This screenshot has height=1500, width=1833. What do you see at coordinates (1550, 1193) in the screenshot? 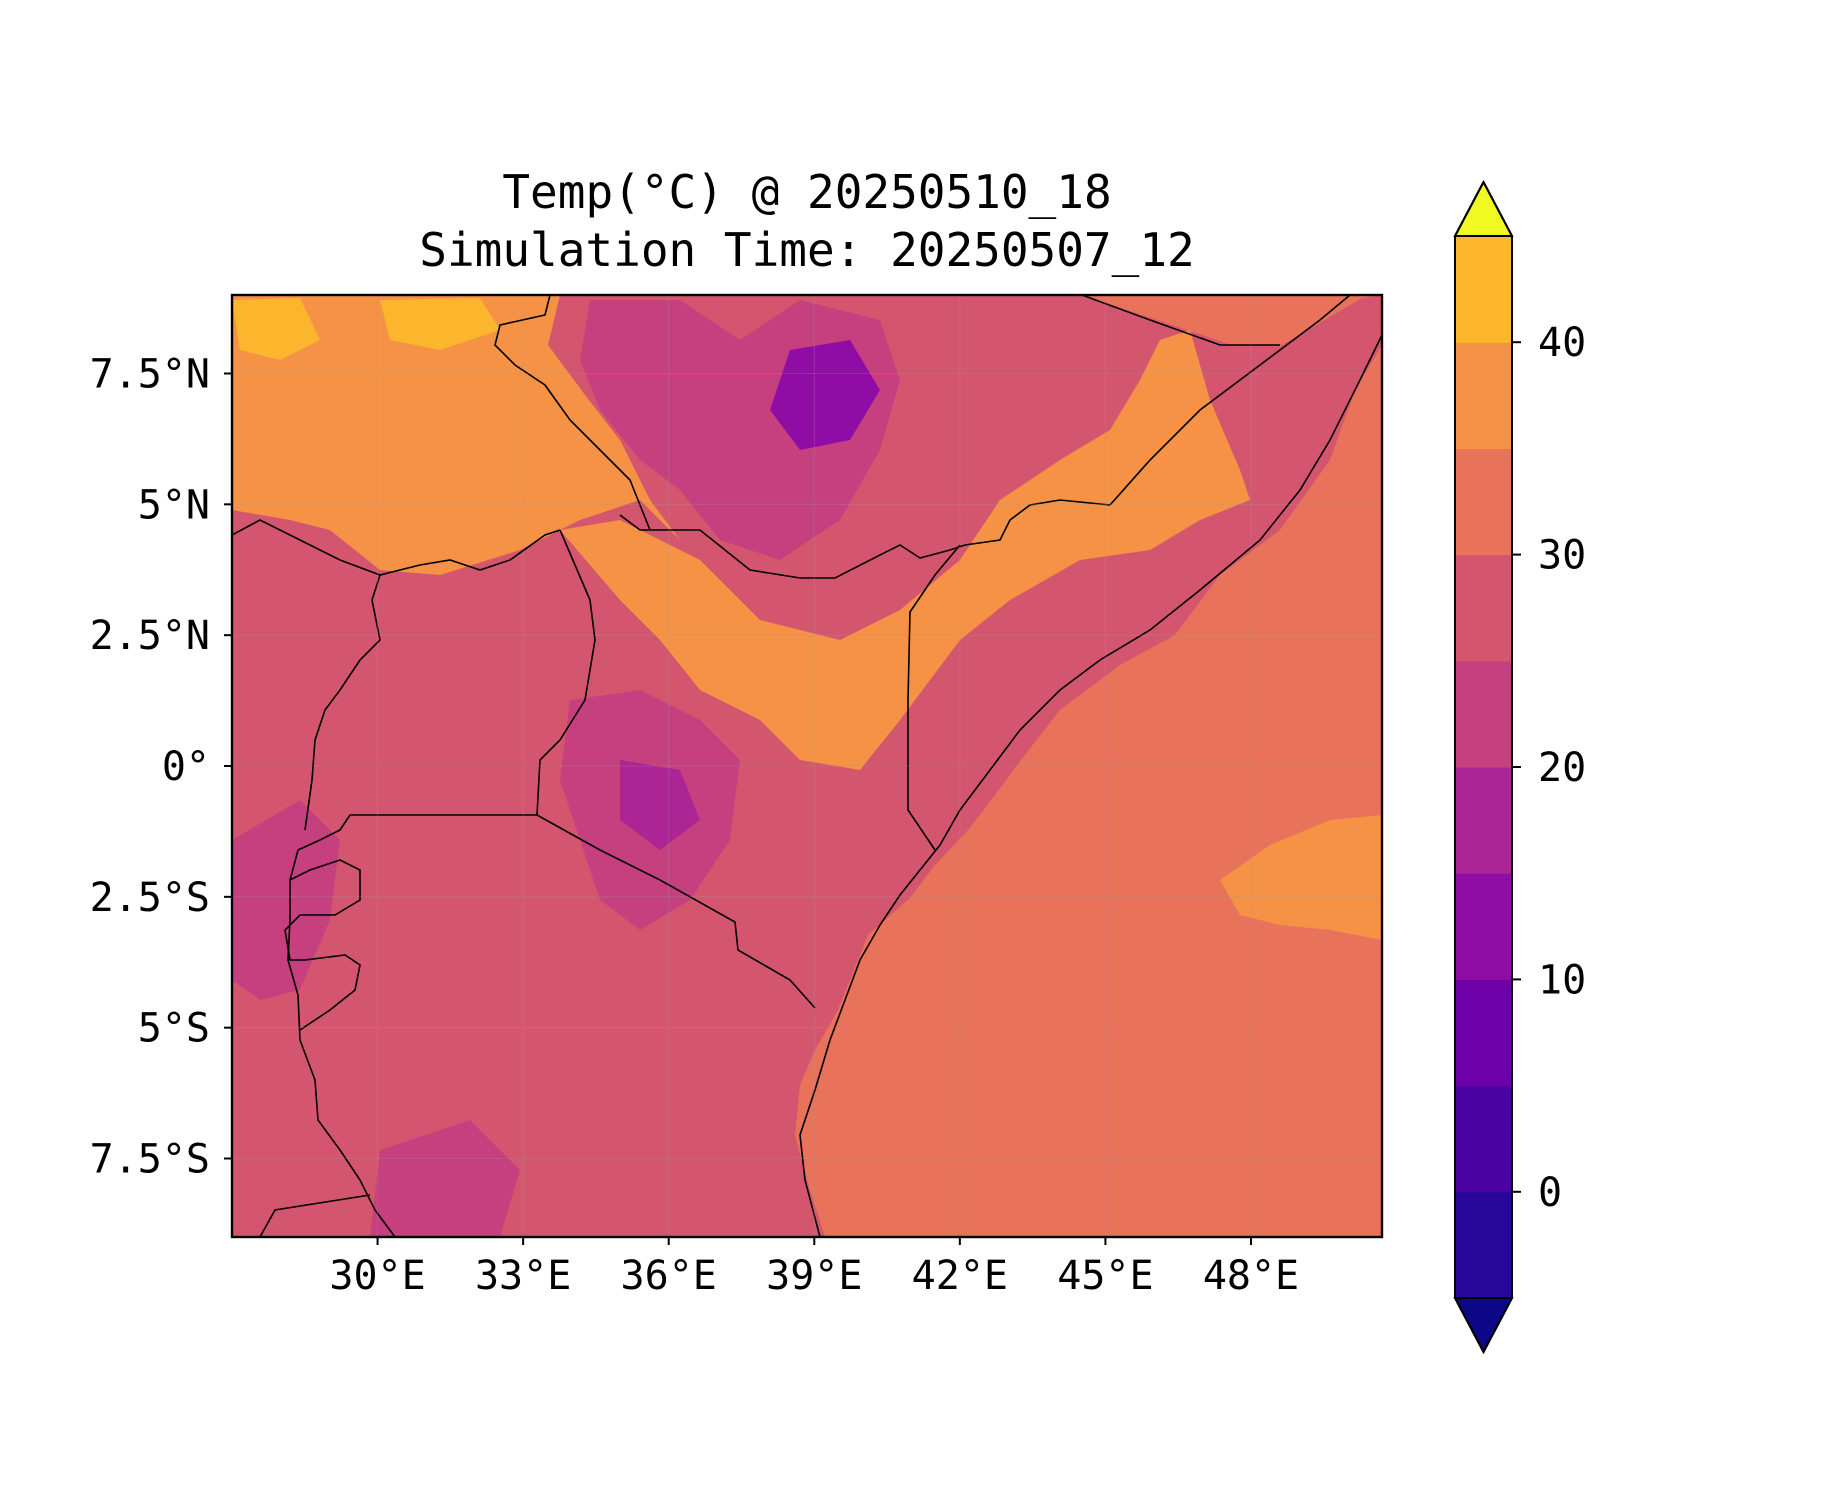
I see `colorbar-tick-label: 0` at bounding box center [1550, 1193].